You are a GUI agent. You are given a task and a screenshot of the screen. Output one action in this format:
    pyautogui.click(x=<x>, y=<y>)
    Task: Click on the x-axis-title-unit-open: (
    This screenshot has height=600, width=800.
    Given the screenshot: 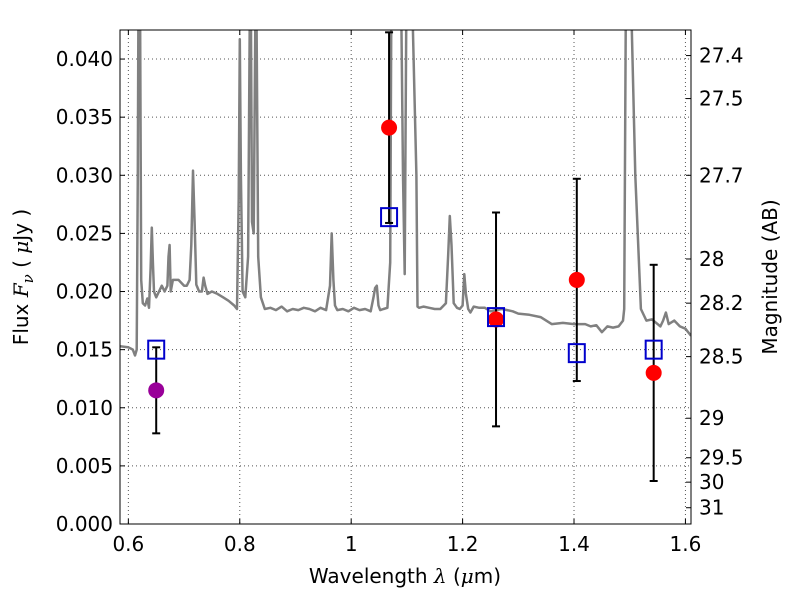 What is the action you would take?
    pyautogui.click(x=454, y=576)
    